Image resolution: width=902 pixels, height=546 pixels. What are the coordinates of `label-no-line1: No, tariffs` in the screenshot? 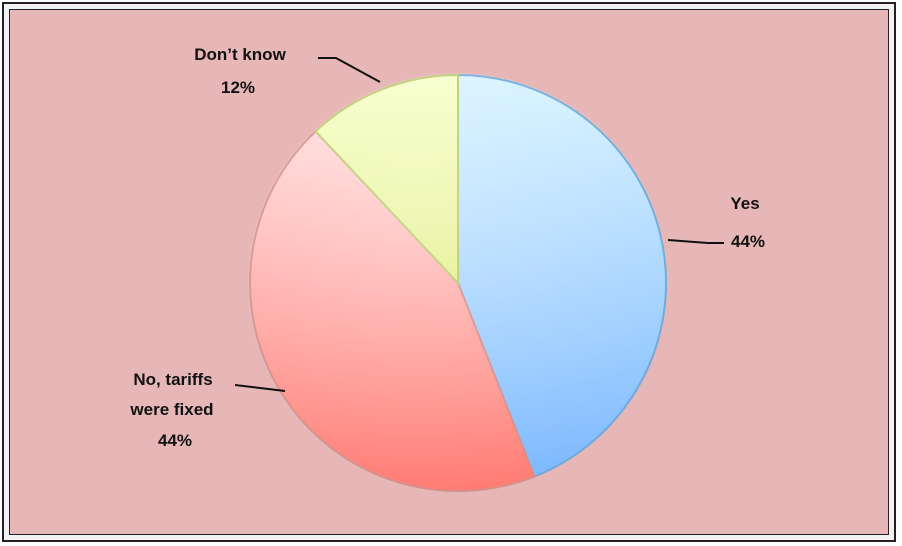 It's located at (172, 379).